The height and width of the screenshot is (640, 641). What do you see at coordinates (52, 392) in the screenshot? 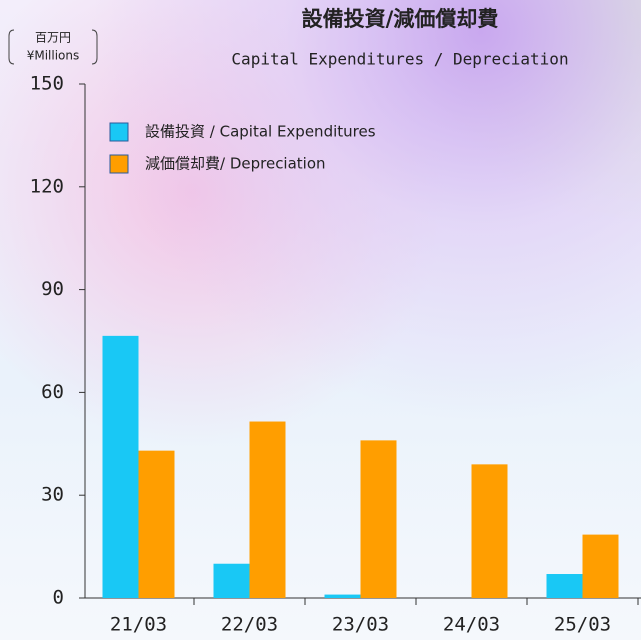
I see `y-tick-label: 60` at bounding box center [52, 392].